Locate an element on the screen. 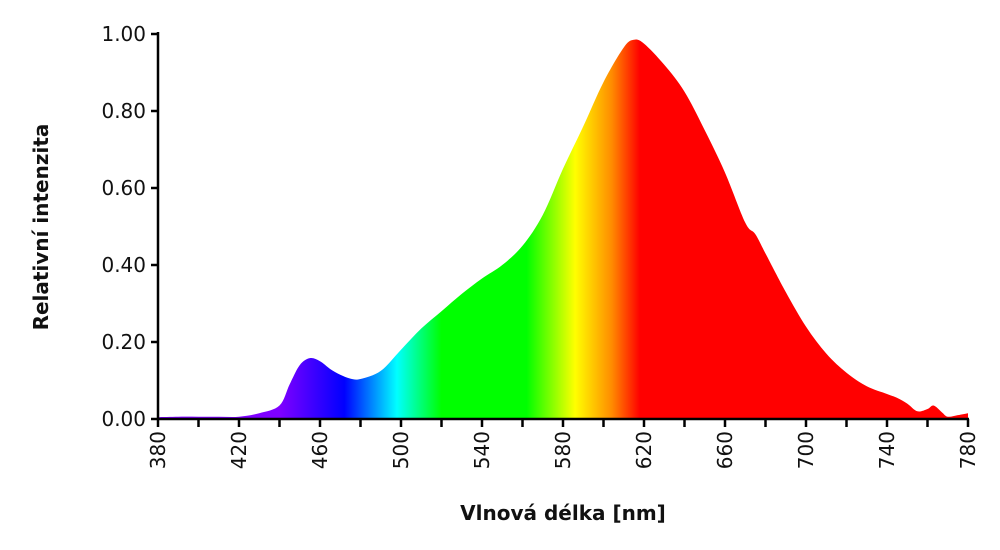  x-tick-label: 420 is located at coordinates (239, 450).